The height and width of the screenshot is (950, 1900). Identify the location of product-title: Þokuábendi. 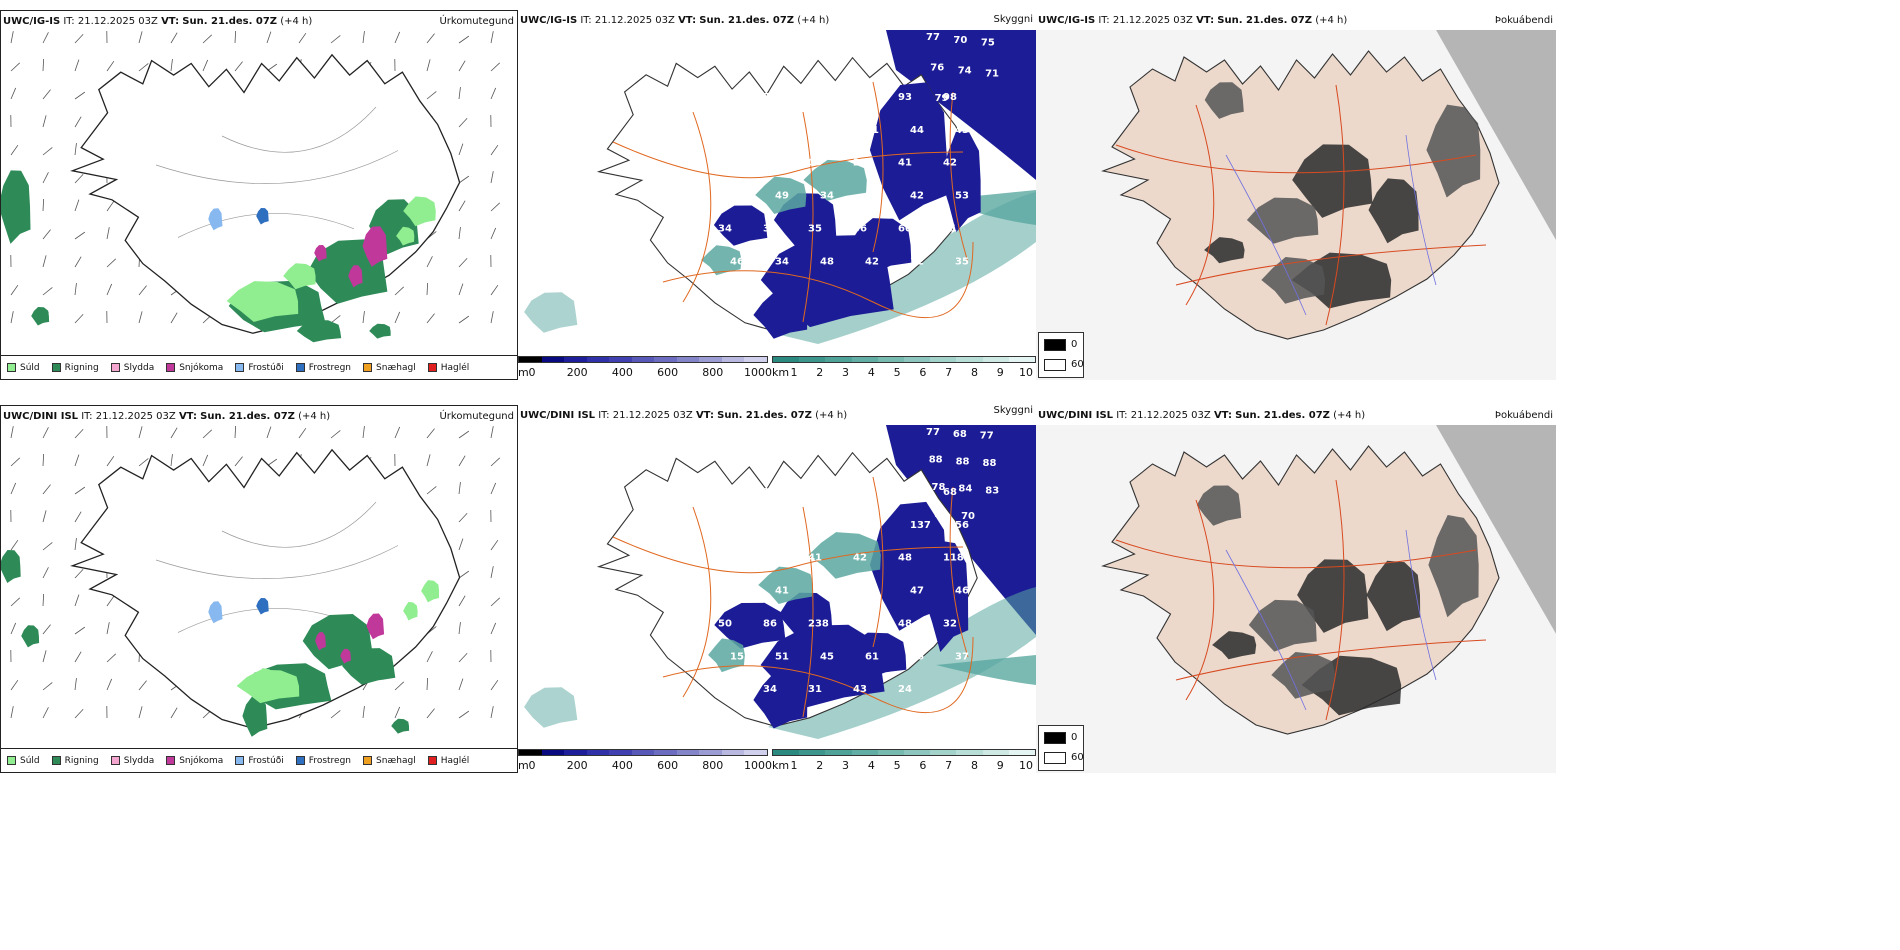
(1523, 20).